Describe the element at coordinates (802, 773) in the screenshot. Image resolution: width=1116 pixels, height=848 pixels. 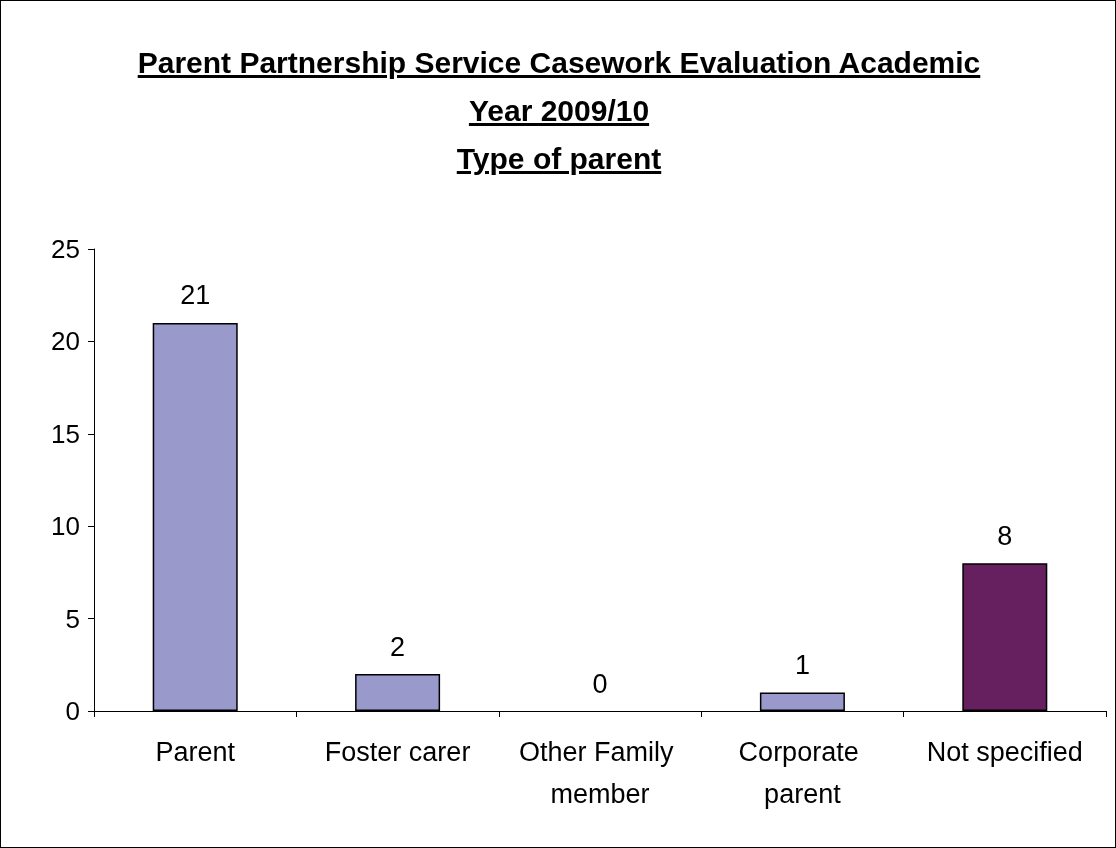
I see `x-tick-label: Corporate parent` at that location.